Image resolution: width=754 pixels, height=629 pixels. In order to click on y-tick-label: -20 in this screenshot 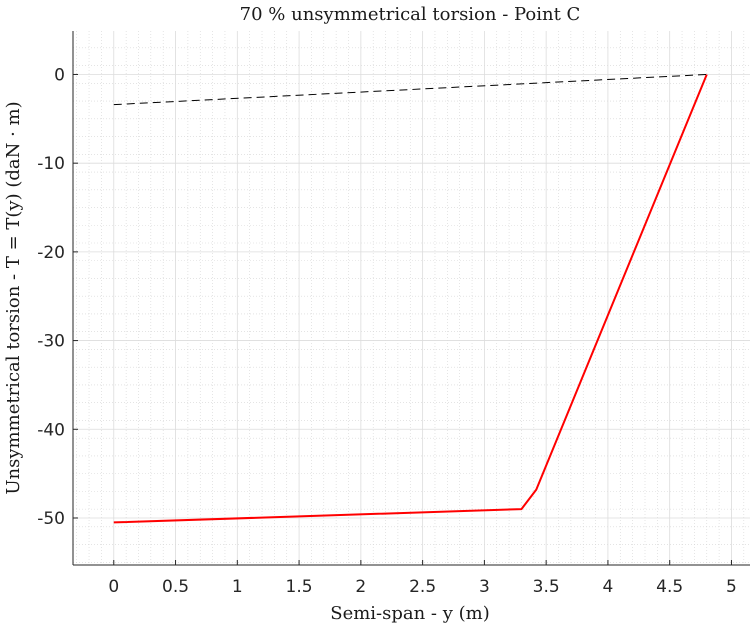, I will do `click(51, 253)`.